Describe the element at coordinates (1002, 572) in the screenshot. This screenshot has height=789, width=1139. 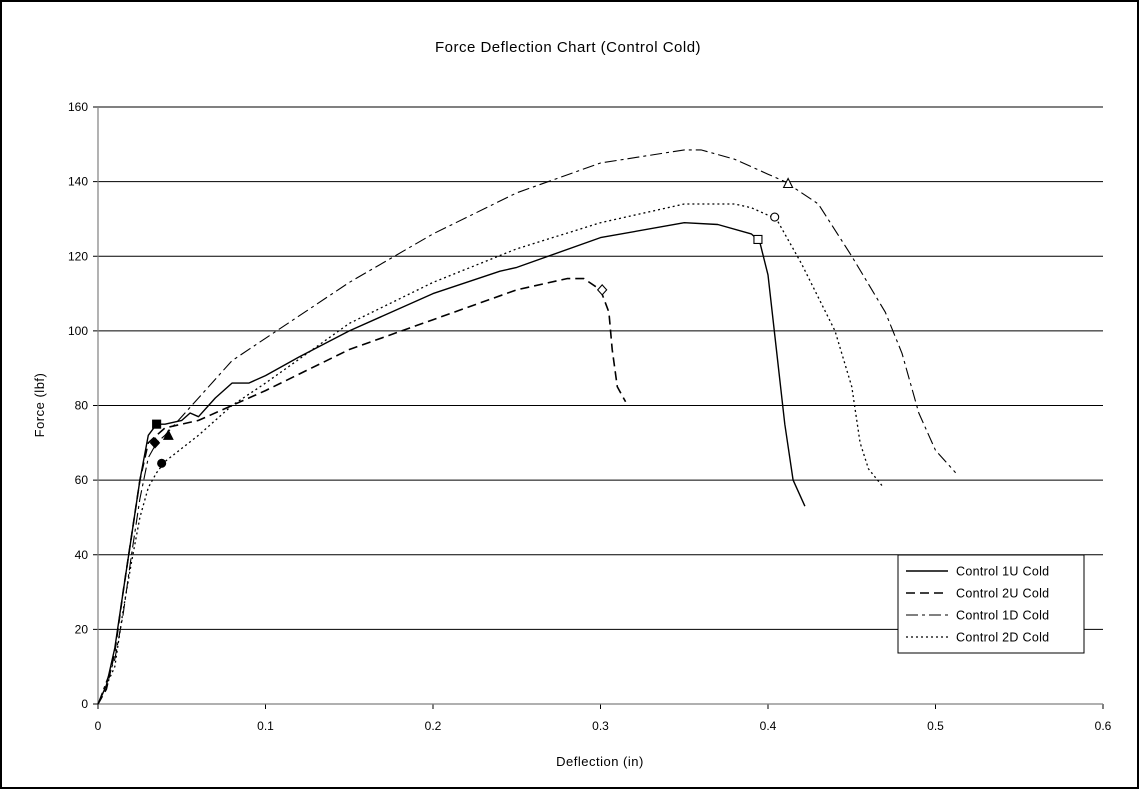
I see `legend-entry-1: Control 1U Cold` at that location.